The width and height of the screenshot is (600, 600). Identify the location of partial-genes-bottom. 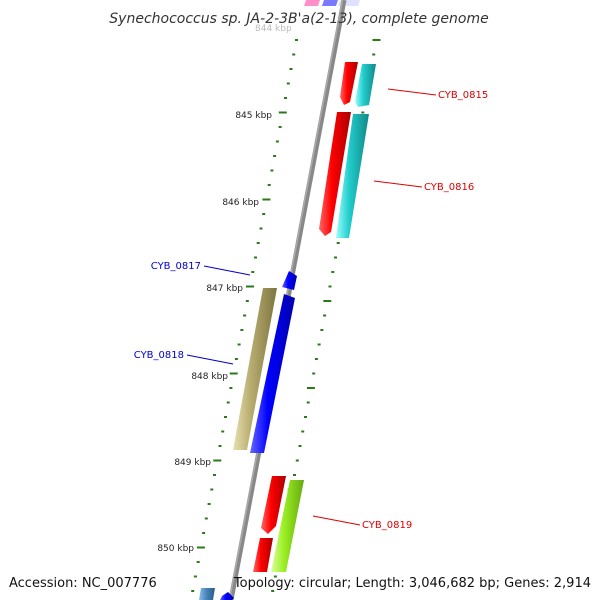
(216, 594).